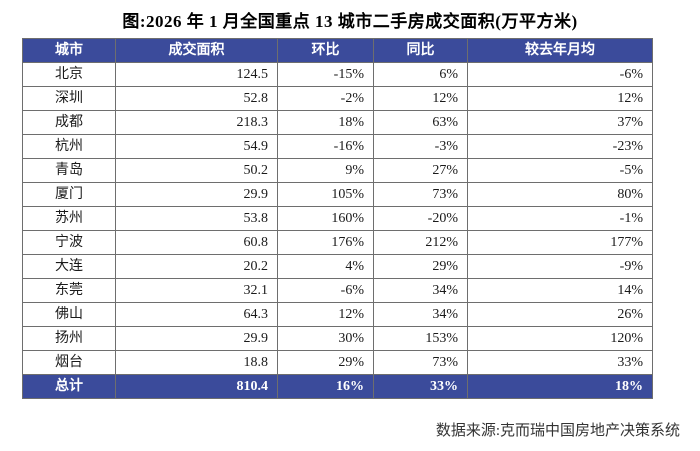 This screenshot has width=700, height=451. What do you see at coordinates (325, 74) in the screenshot?
I see `value-cell: -15%` at bounding box center [325, 74].